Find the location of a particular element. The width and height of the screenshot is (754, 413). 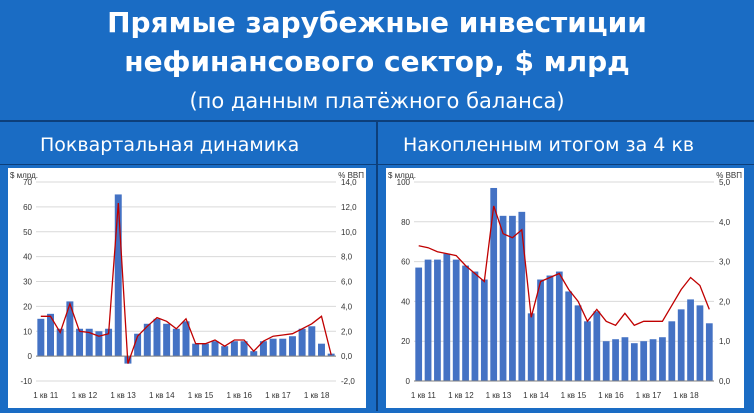

cumulative-y-tick-label: 20 is located at coordinates (405, 341).